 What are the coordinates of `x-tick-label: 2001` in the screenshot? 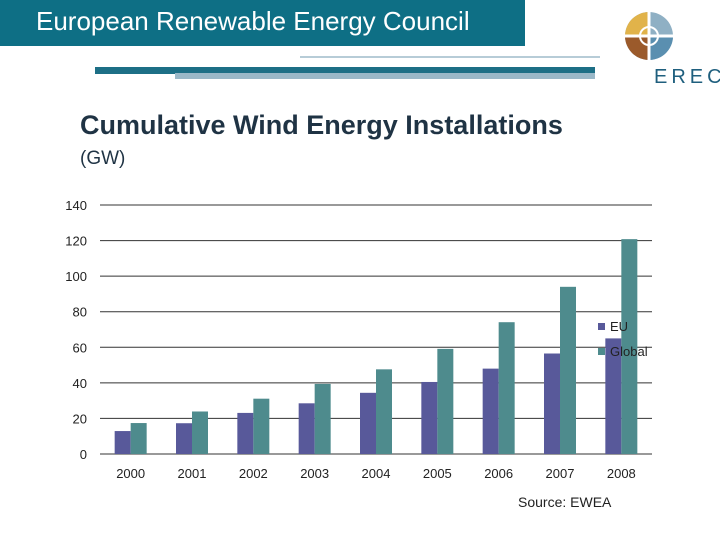 It's located at (192, 473).